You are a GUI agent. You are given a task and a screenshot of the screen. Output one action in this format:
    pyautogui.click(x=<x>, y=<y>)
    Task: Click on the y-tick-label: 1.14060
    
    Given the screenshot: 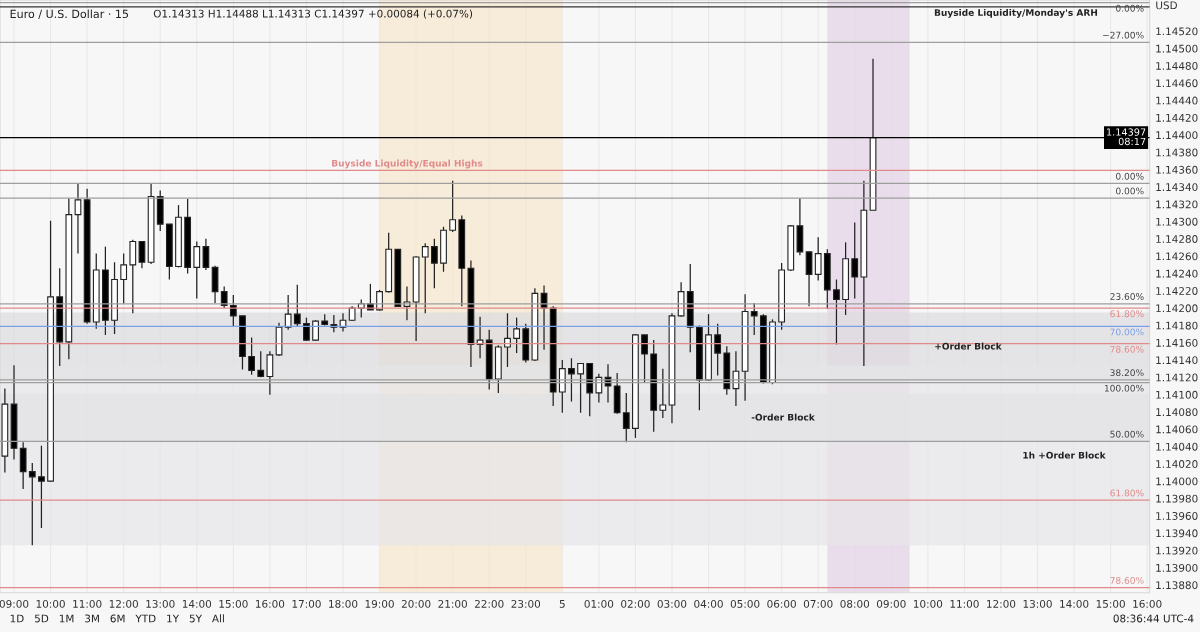 What is the action you would take?
    pyautogui.click(x=1177, y=429)
    